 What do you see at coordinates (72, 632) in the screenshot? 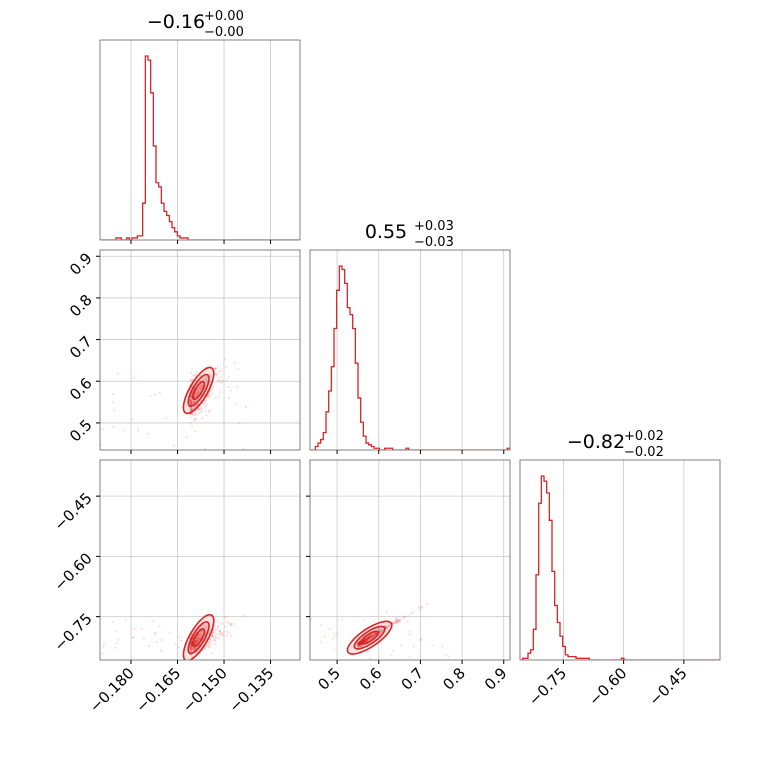
I see `y-tick-label: −0.75` at bounding box center [72, 632].